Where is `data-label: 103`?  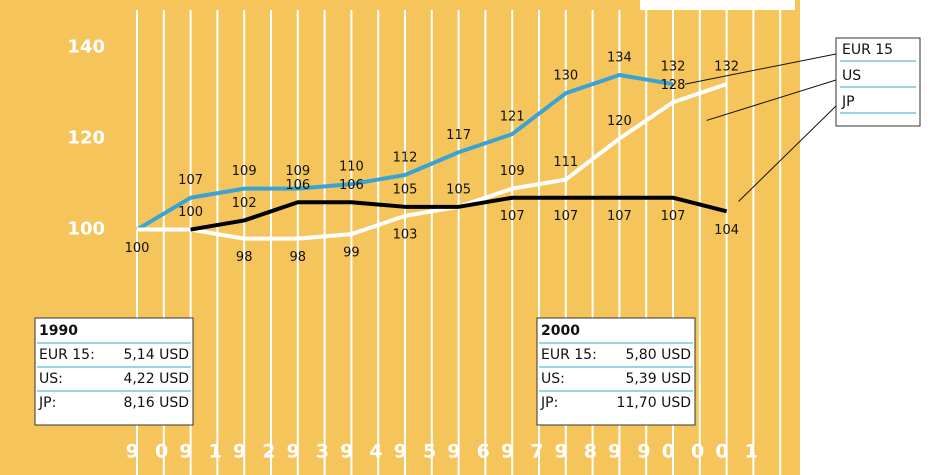
data-label: 103 is located at coordinates (405, 234).